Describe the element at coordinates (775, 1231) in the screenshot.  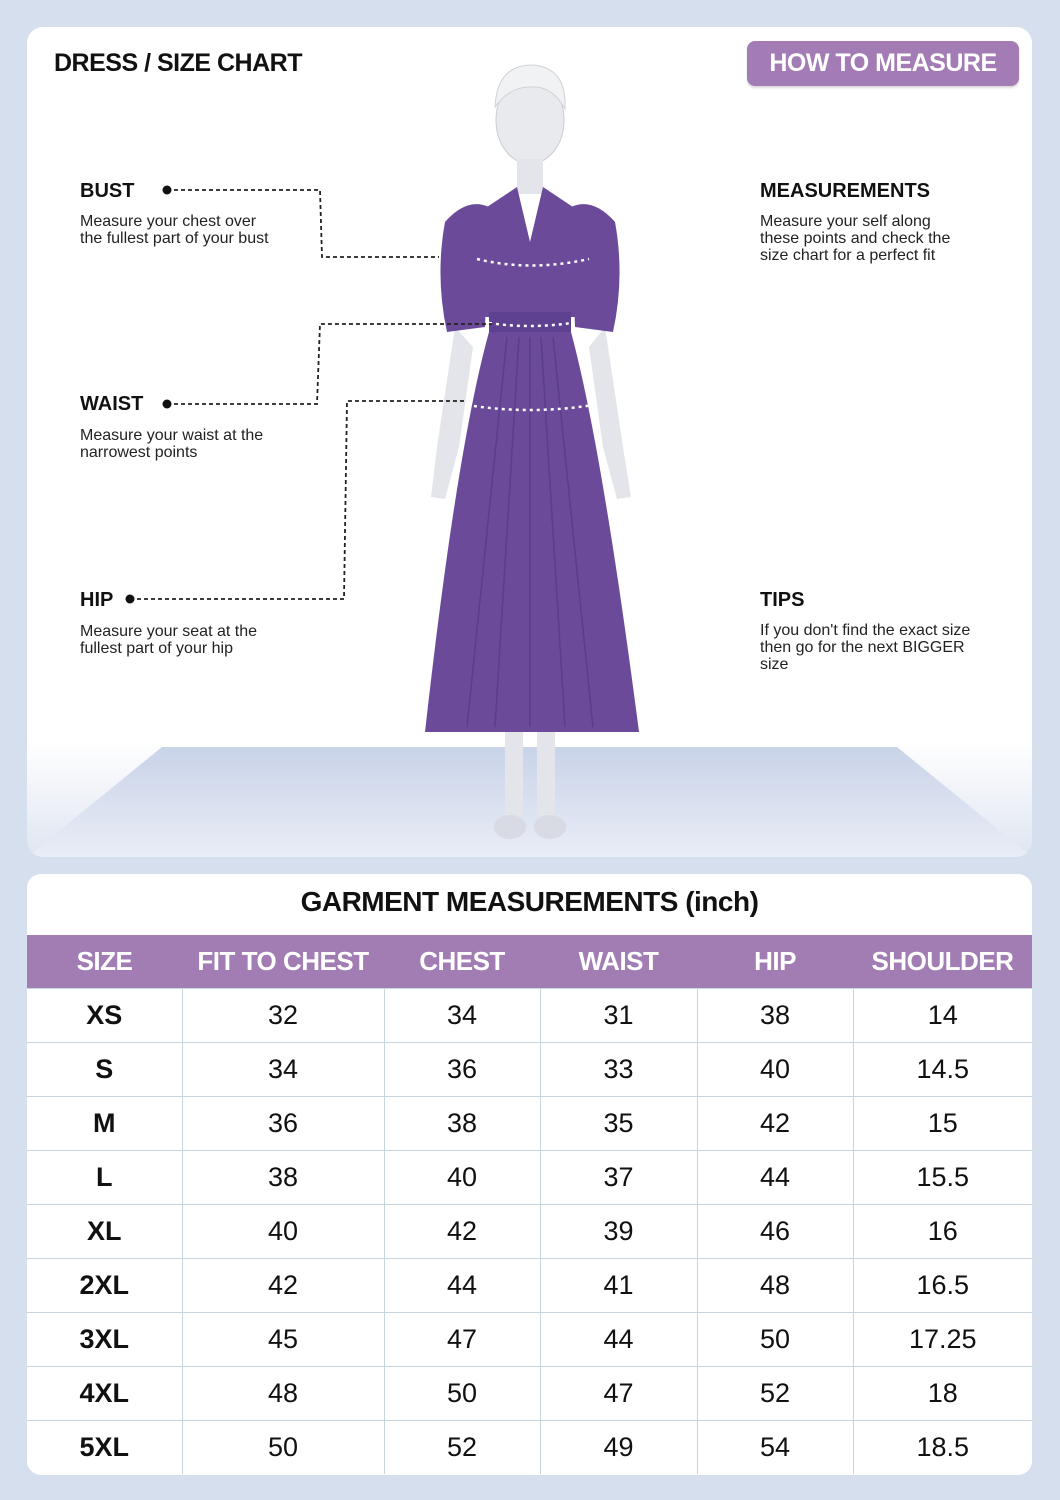
I see `measurement-cell: 46` at that location.